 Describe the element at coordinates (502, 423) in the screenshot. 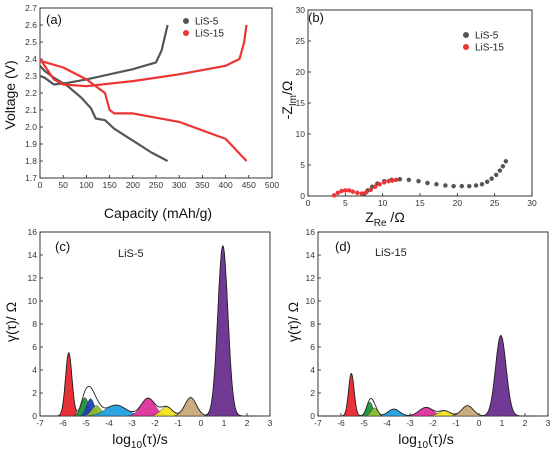

I see `panel-d-xtick-label: 1` at that location.